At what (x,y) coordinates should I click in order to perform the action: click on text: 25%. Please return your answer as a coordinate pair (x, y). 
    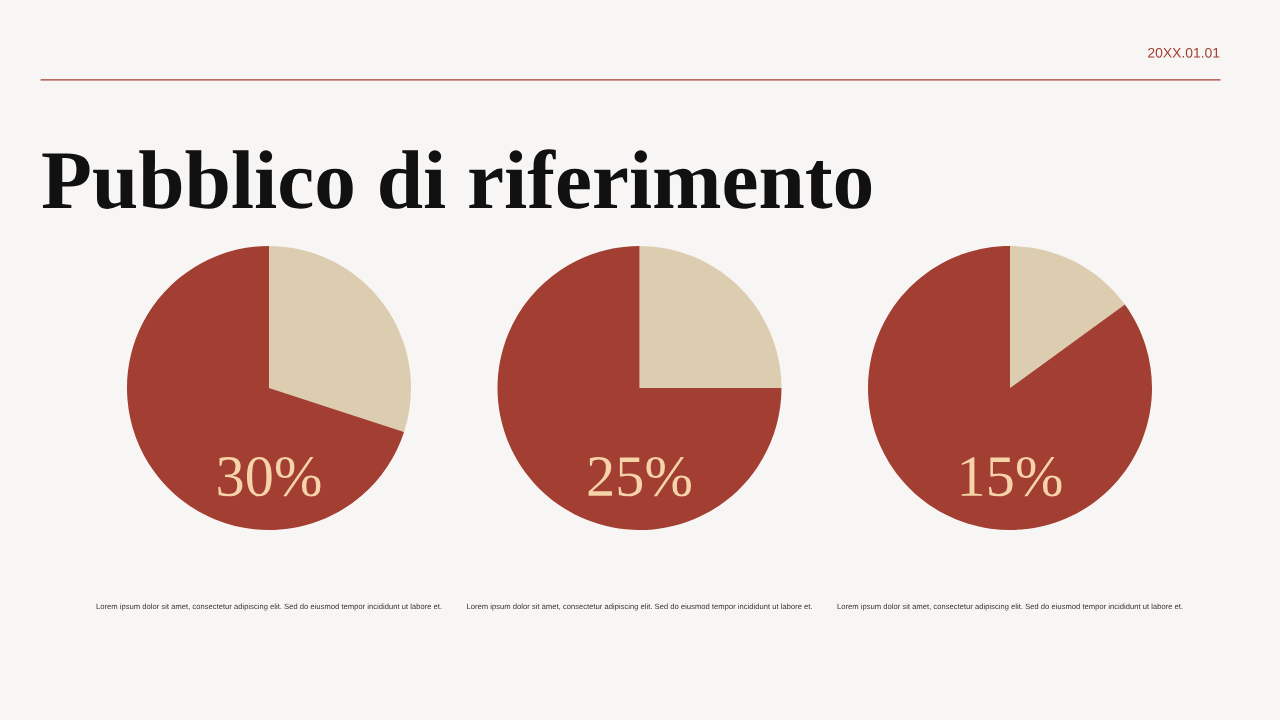
    Looking at the image, I should click on (639, 476).